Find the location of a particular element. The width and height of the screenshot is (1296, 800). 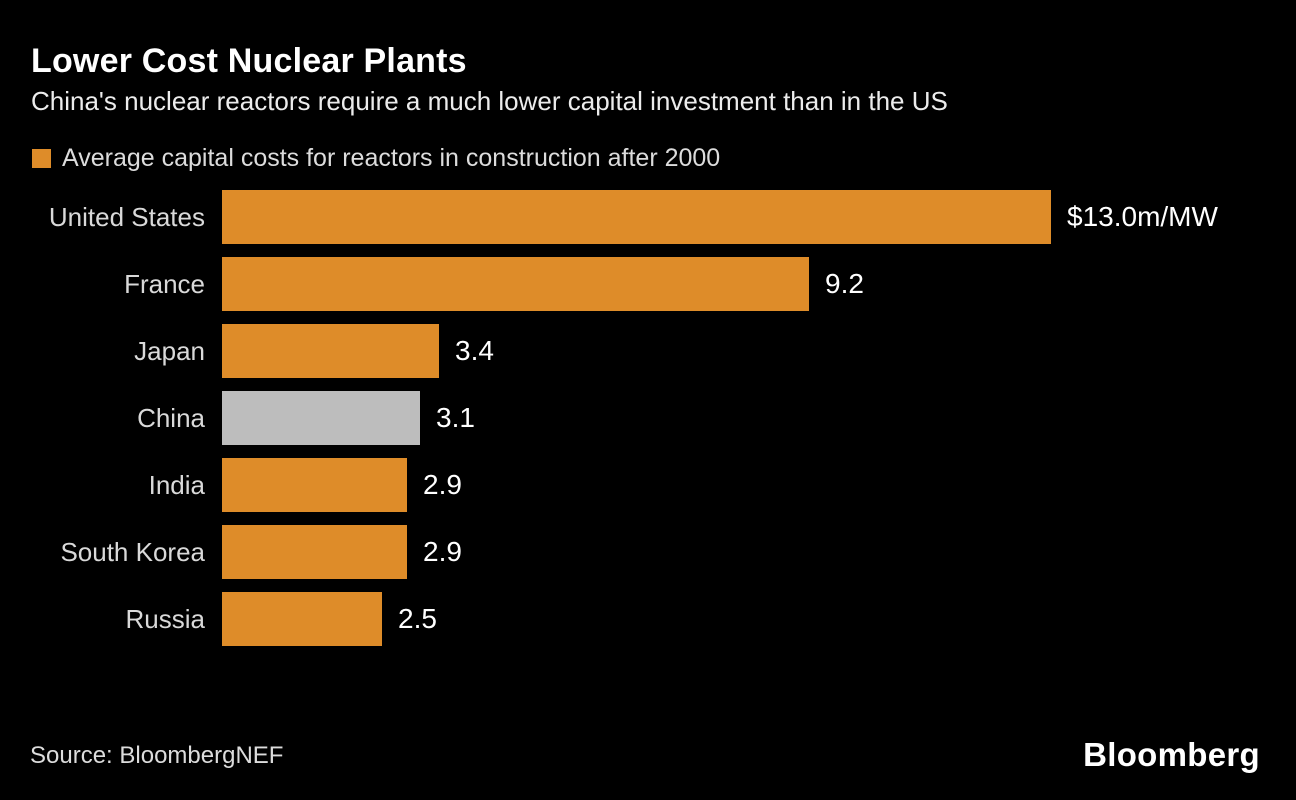

value-label-united-states: $13.0m/MW is located at coordinates (1142, 216).